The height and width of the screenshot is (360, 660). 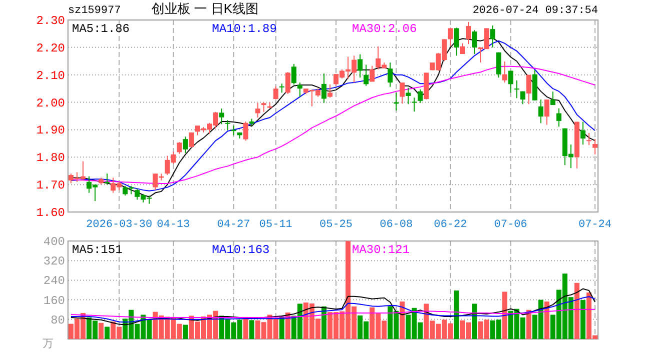 I want to click on x-tick-label: 2026-03-30, so click(x=119, y=225).